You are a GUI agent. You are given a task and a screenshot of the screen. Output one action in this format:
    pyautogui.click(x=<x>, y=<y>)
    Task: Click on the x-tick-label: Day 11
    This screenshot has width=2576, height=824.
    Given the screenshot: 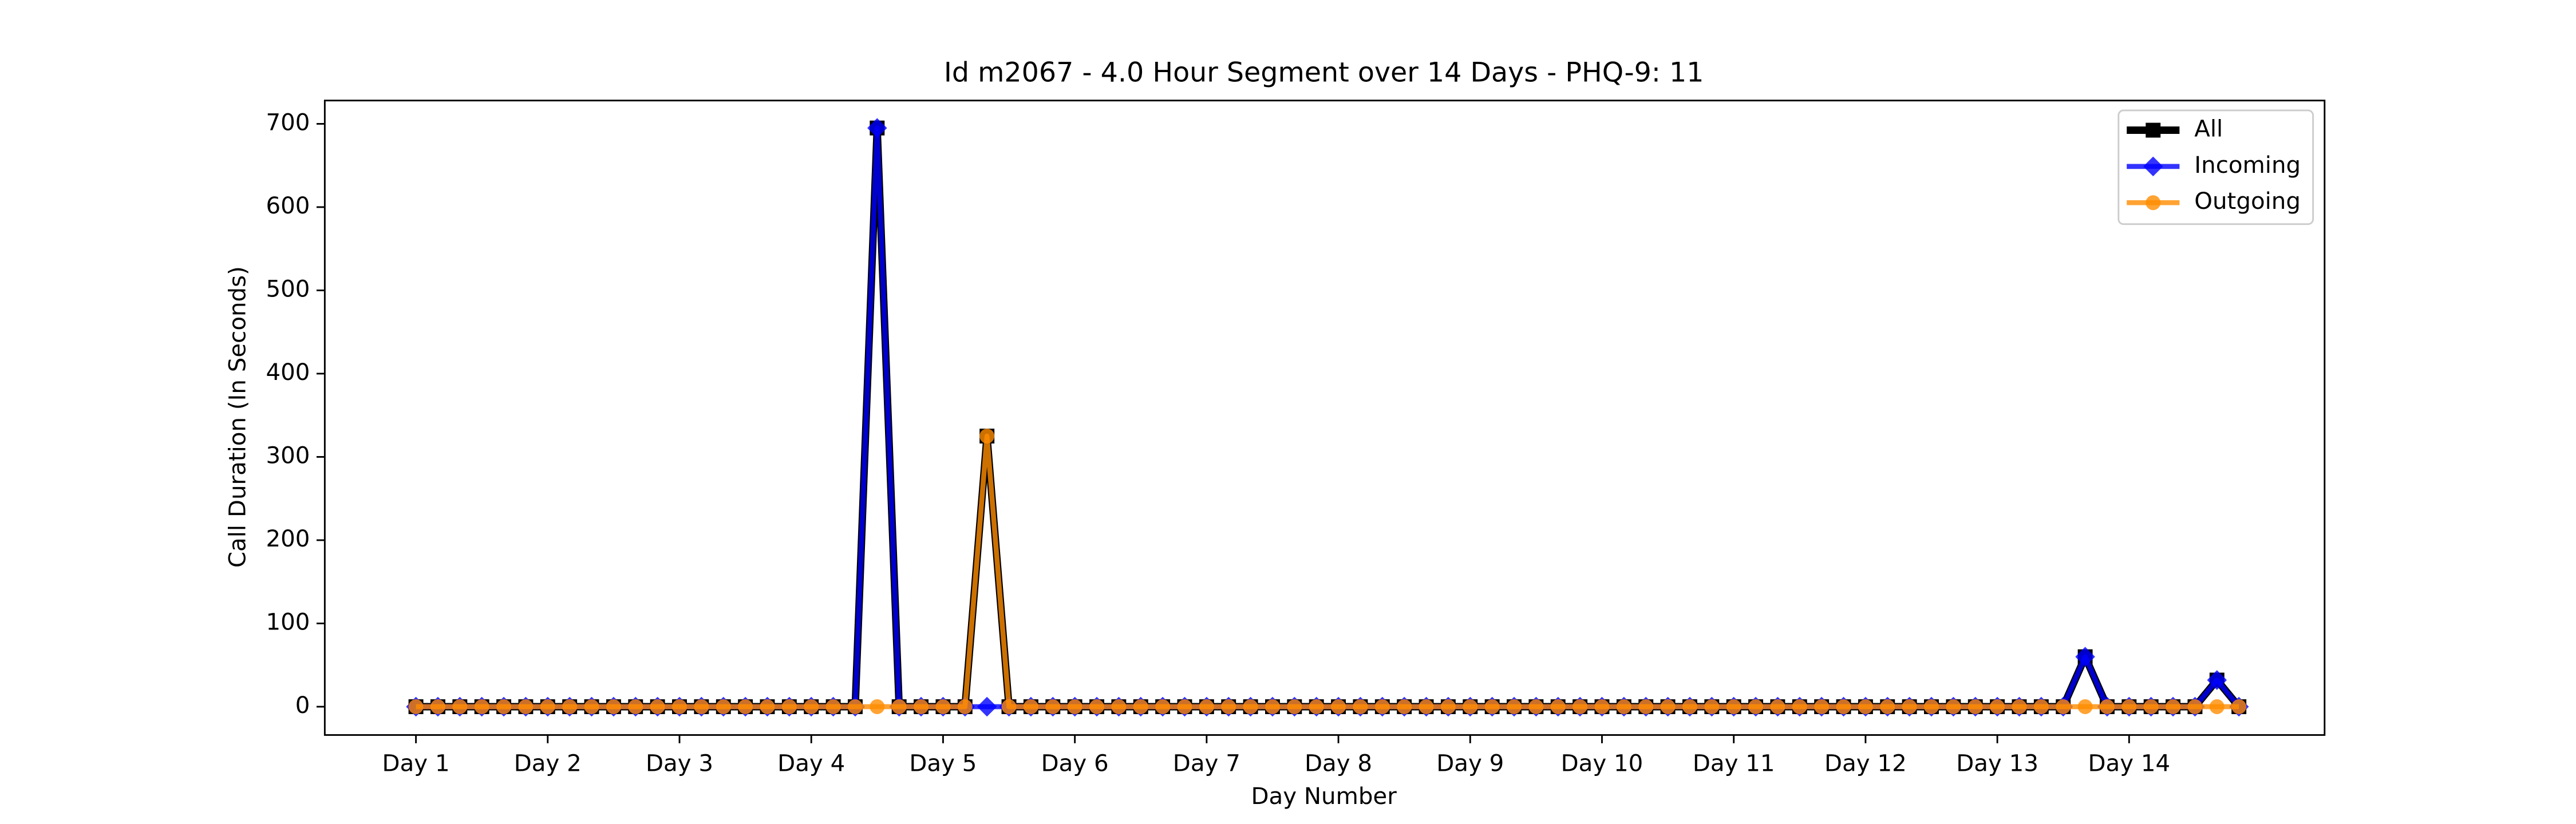 What is the action you would take?
    pyautogui.click(x=1734, y=763)
    